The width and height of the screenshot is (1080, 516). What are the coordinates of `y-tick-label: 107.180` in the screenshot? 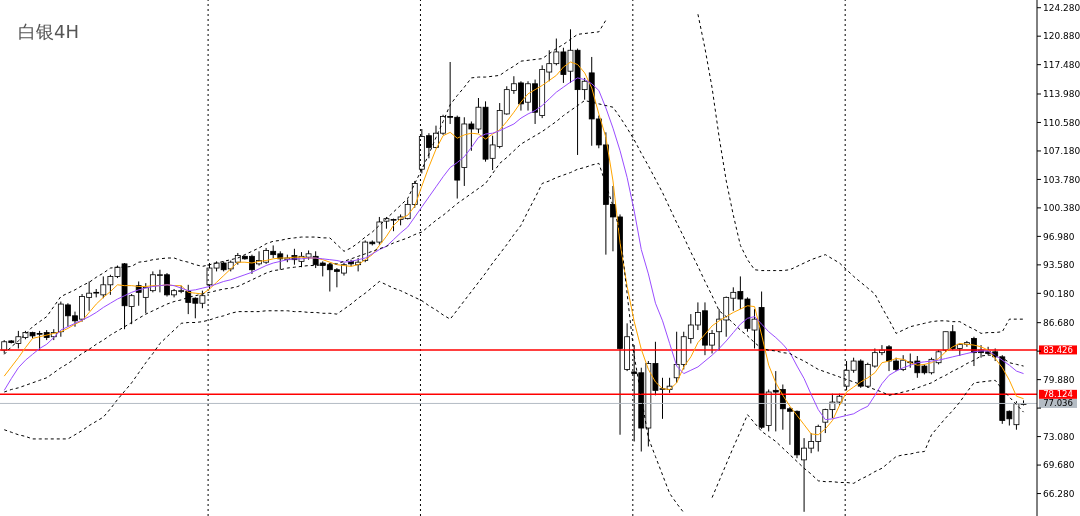 It's located at (1061, 151).